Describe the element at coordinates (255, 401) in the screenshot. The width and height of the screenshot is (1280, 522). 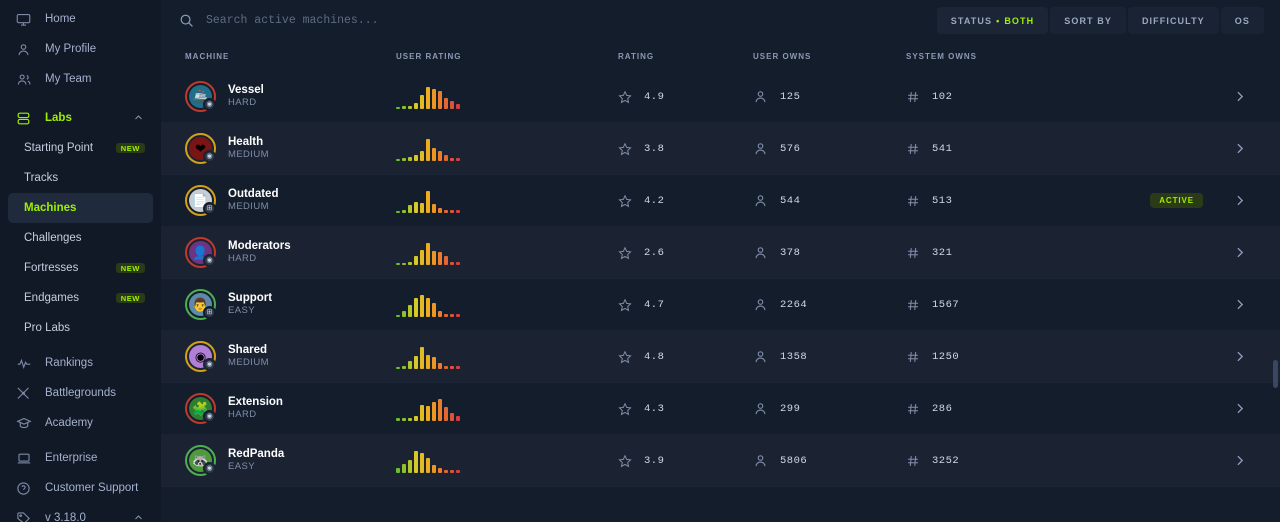
I see `machine-name: Extension` at that location.